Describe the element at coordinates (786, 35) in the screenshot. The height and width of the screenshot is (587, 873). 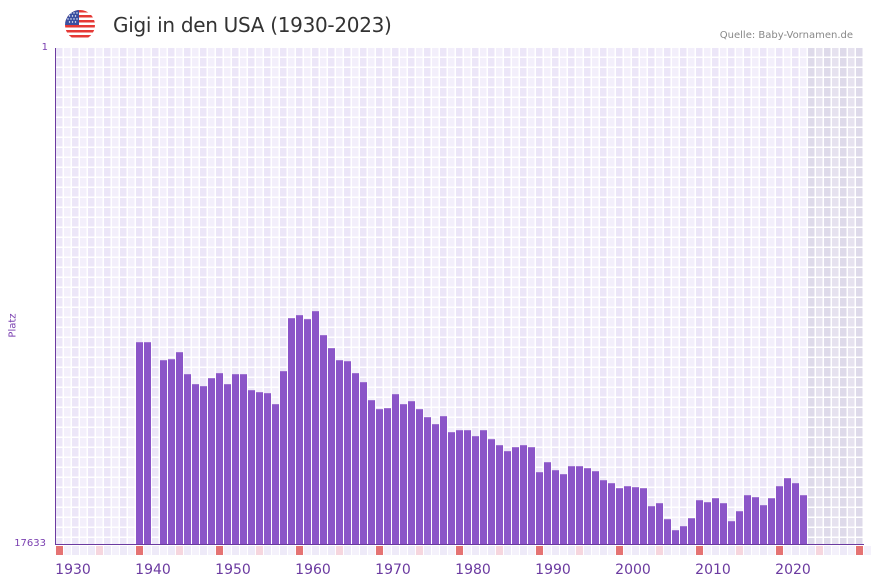
I see `source-credit: Quelle: Baby-Vornamen.de` at that location.